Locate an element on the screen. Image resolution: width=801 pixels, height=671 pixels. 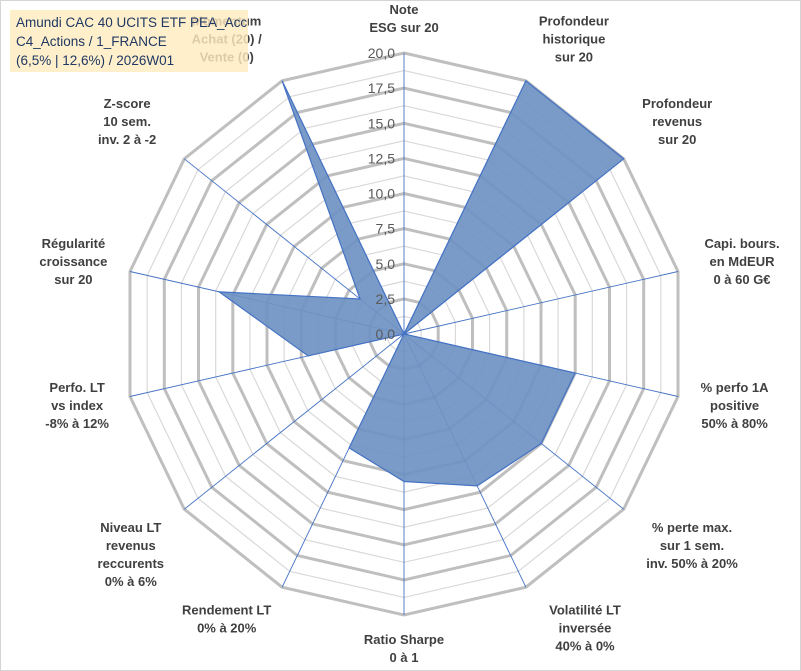
axis-label-line: 0% à 6% is located at coordinates (131, 581).